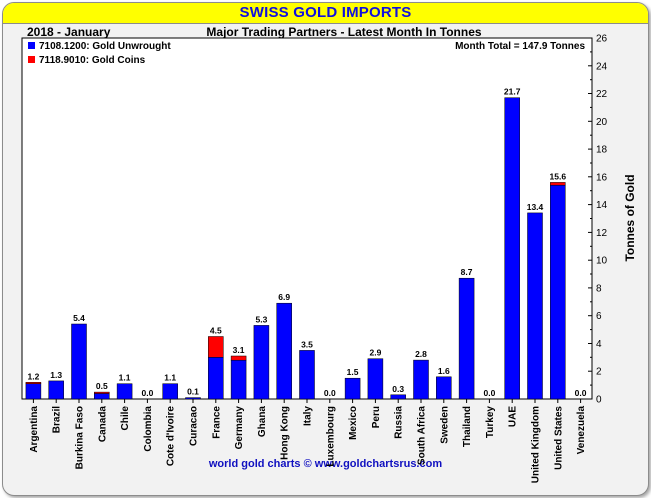  Describe the element at coordinates (171, 436) in the screenshot. I see `x-tick-label-cote-d-ivoire: Cote d'Ivoire` at that location.